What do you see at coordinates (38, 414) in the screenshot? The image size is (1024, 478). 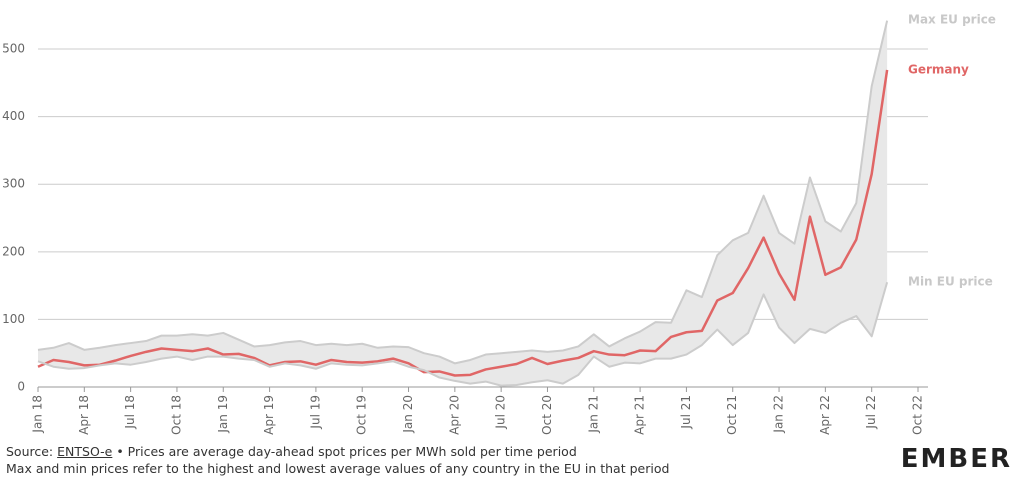 I see `x-tick-label: Jan 18` at bounding box center [38, 414].